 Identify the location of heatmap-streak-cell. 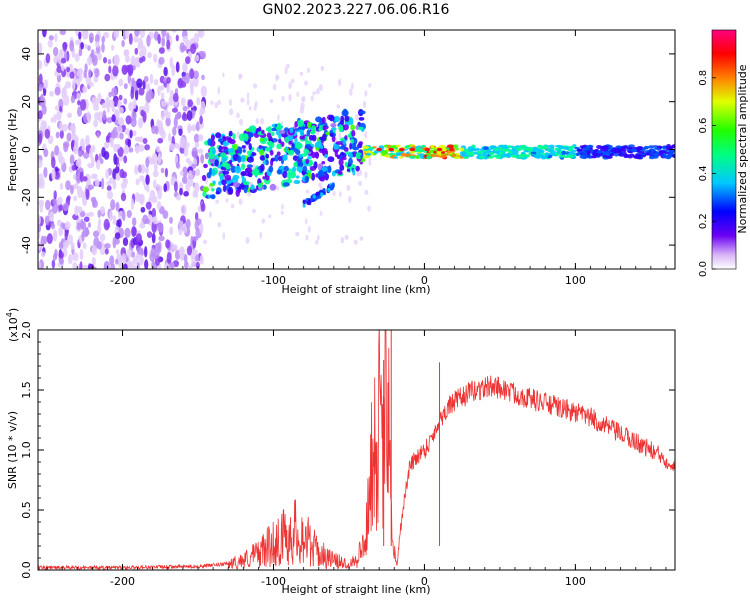
(304, 205).